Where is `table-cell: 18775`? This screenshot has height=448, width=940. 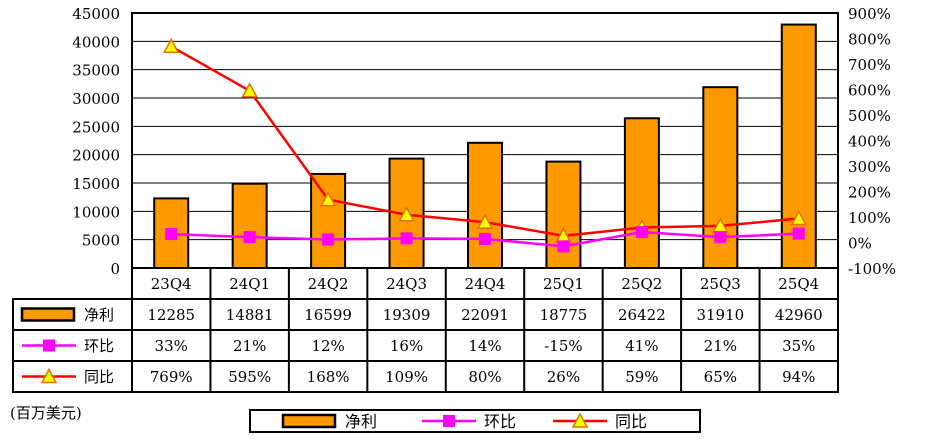
table-cell: 18775 is located at coordinates (564, 315).